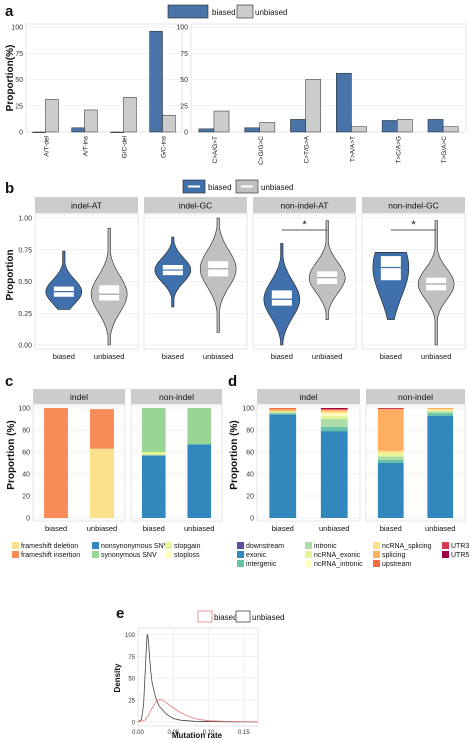 Image resolution: width=472 pixels, height=742 pixels. I want to click on panel-d-ylabel: Proportion (%), so click(234, 454).